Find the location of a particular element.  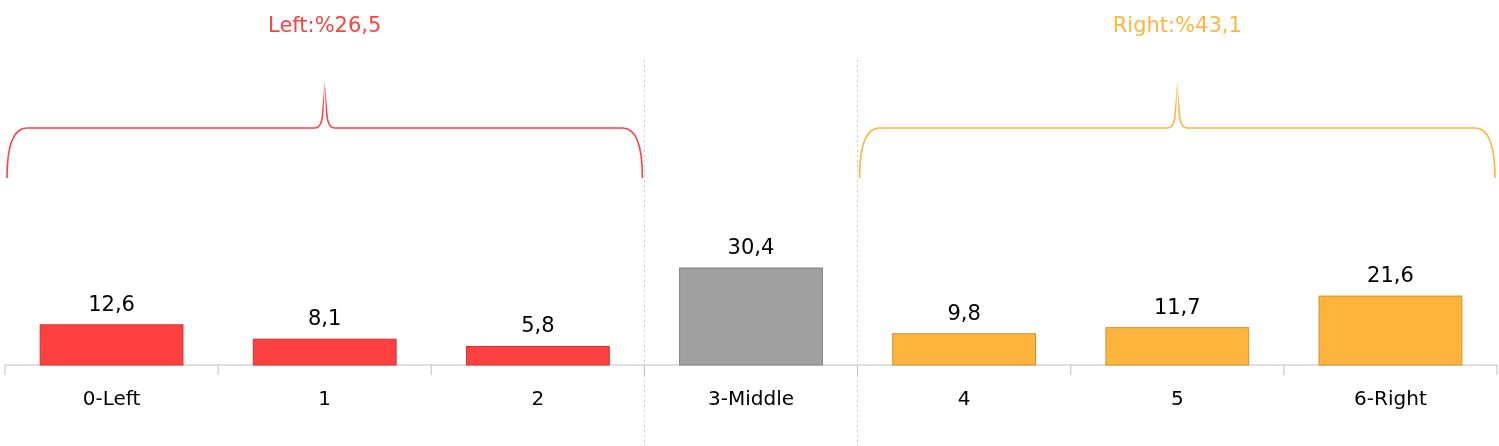

data-label: 11,7 is located at coordinates (1177, 306).